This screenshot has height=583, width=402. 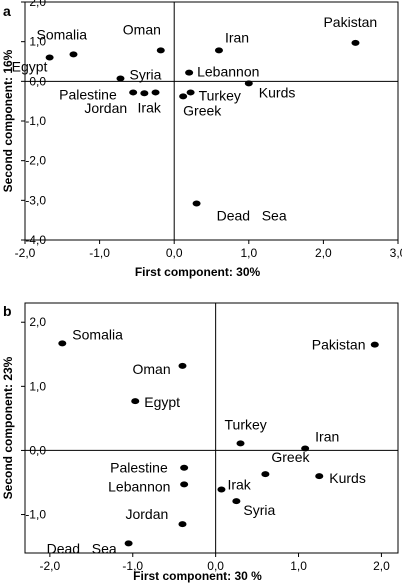 I want to click on panel-letter: b, so click(x=7, y=311).